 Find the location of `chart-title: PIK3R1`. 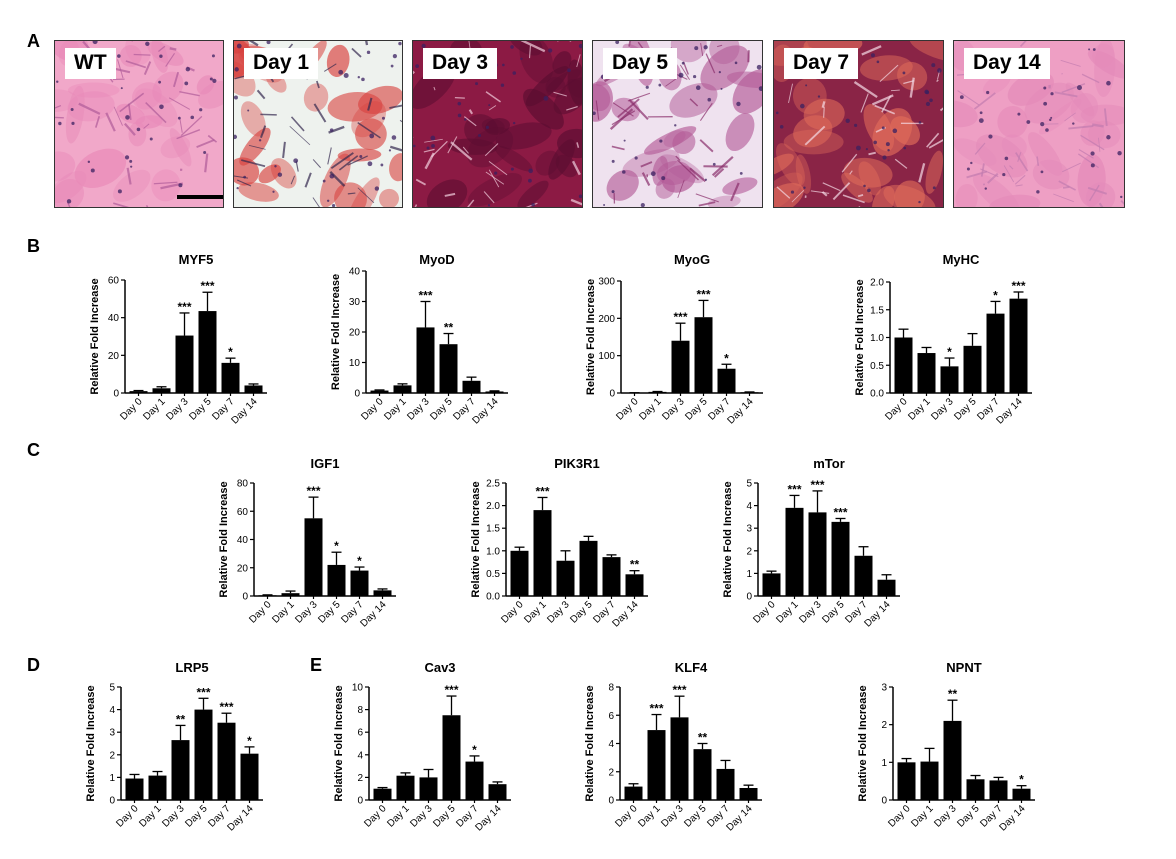

chart-title: PIK3R1 is located at coordinates (577, 463).